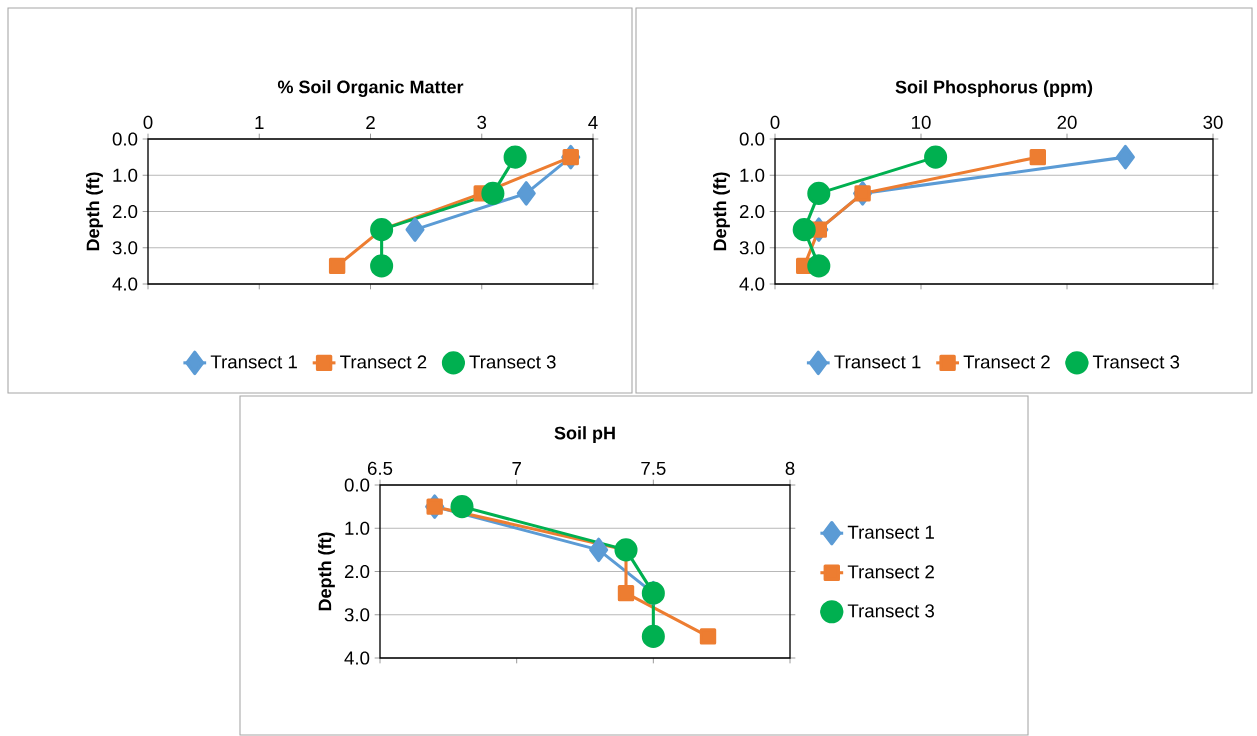 The image size is (1257, 736). What do you see at coordinates (593, 122) in the screenshot?
I see `x-tick-label: 4` at bounding box center [593, 122].